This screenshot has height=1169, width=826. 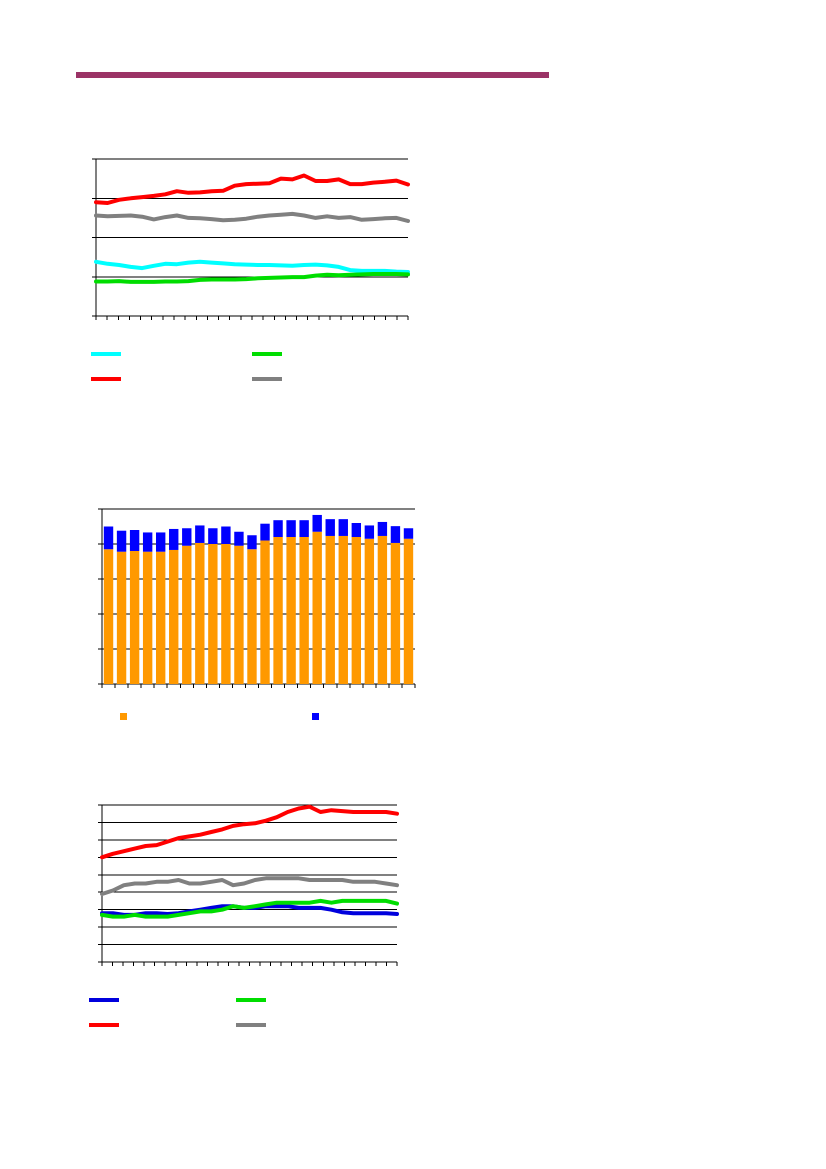 What do you see at coordinates (312, 75) in the screenshot?
I see `section-rule` at bounding box center [312, 75].